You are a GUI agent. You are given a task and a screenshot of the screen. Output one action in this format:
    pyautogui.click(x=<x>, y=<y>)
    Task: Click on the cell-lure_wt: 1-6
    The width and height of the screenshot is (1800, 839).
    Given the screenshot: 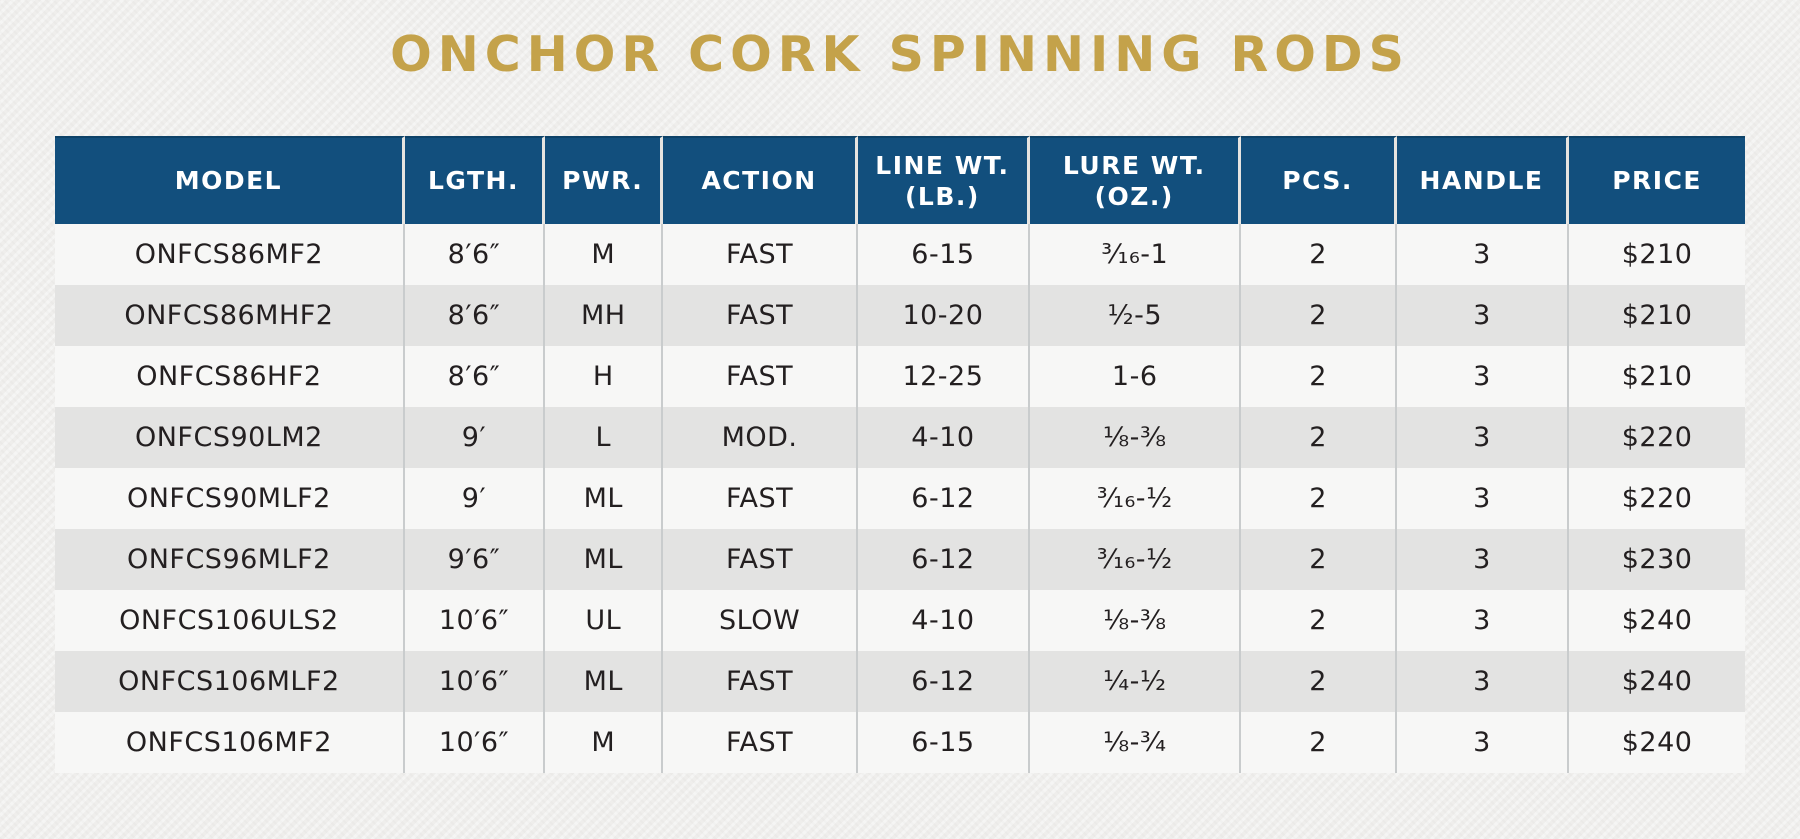 What is the action you would take?
    pyautogui.click(x=1136, y=376)
    